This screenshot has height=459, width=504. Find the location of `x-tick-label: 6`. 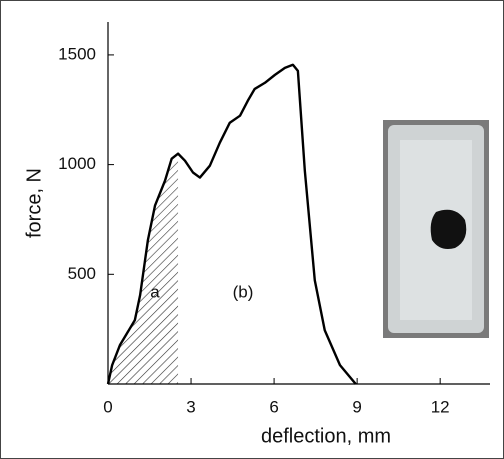

x-tick-label: 6 is located at coordinates (273, 406).